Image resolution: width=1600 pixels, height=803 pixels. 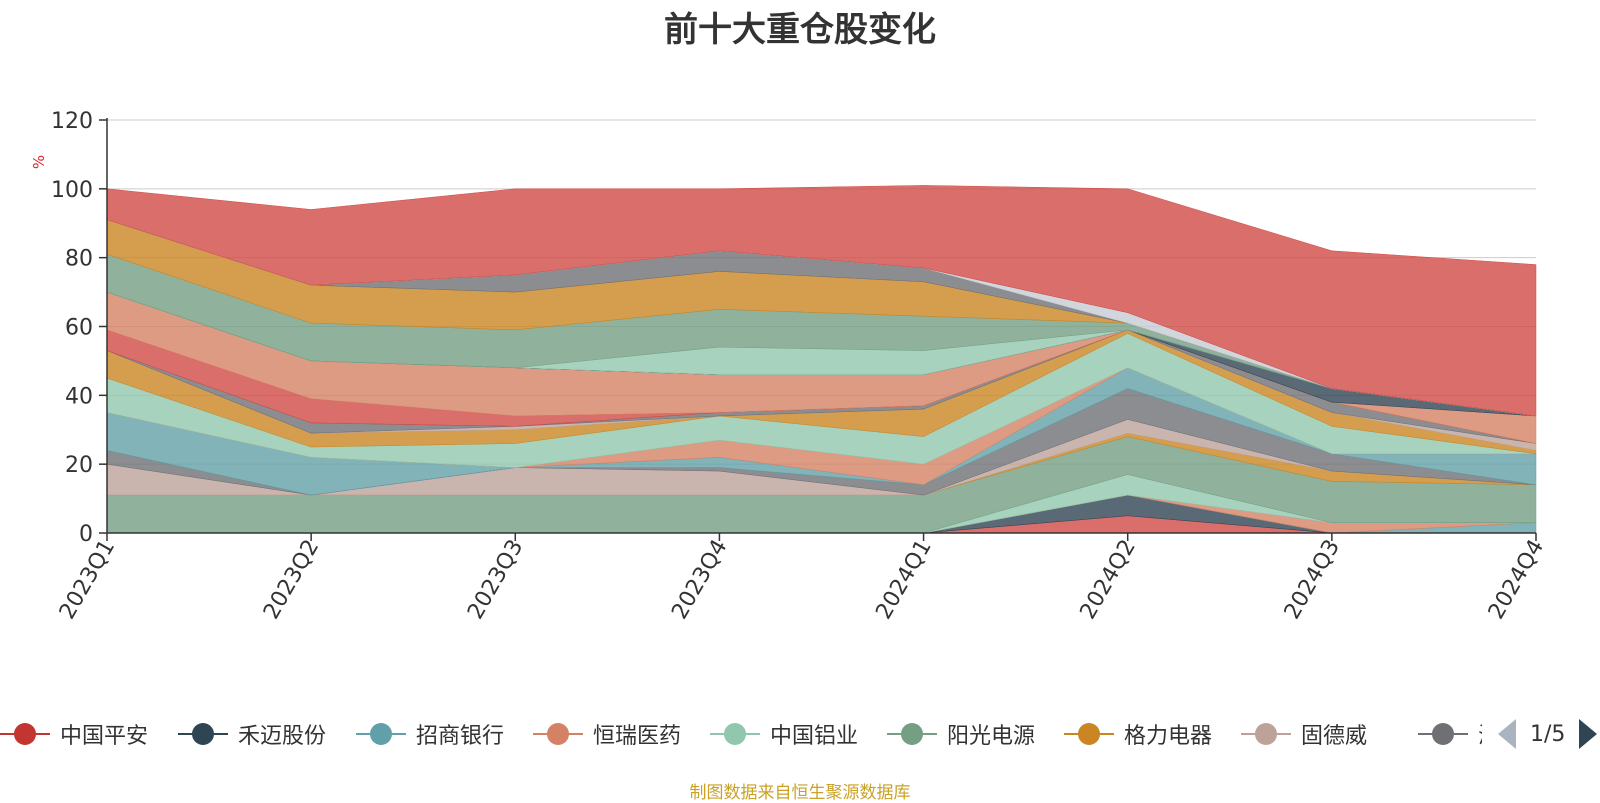 I want to click on legend-item: 中国平安, so click(x=74, y=734).